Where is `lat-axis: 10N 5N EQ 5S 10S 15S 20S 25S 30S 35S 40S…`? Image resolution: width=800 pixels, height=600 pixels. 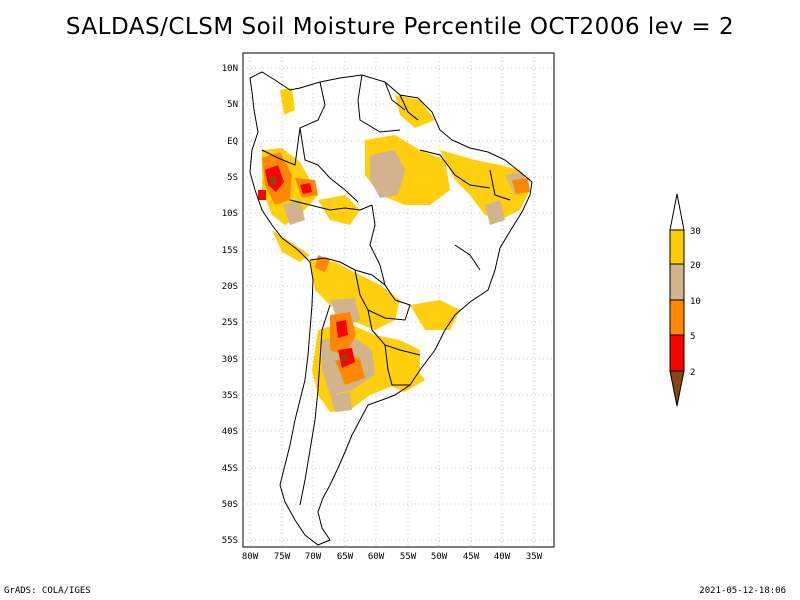
lat-axis: 10N 5N EQ 5S 10S 15S 20S 25S 30S 35S 40S… is located at coordinates (230, 305).